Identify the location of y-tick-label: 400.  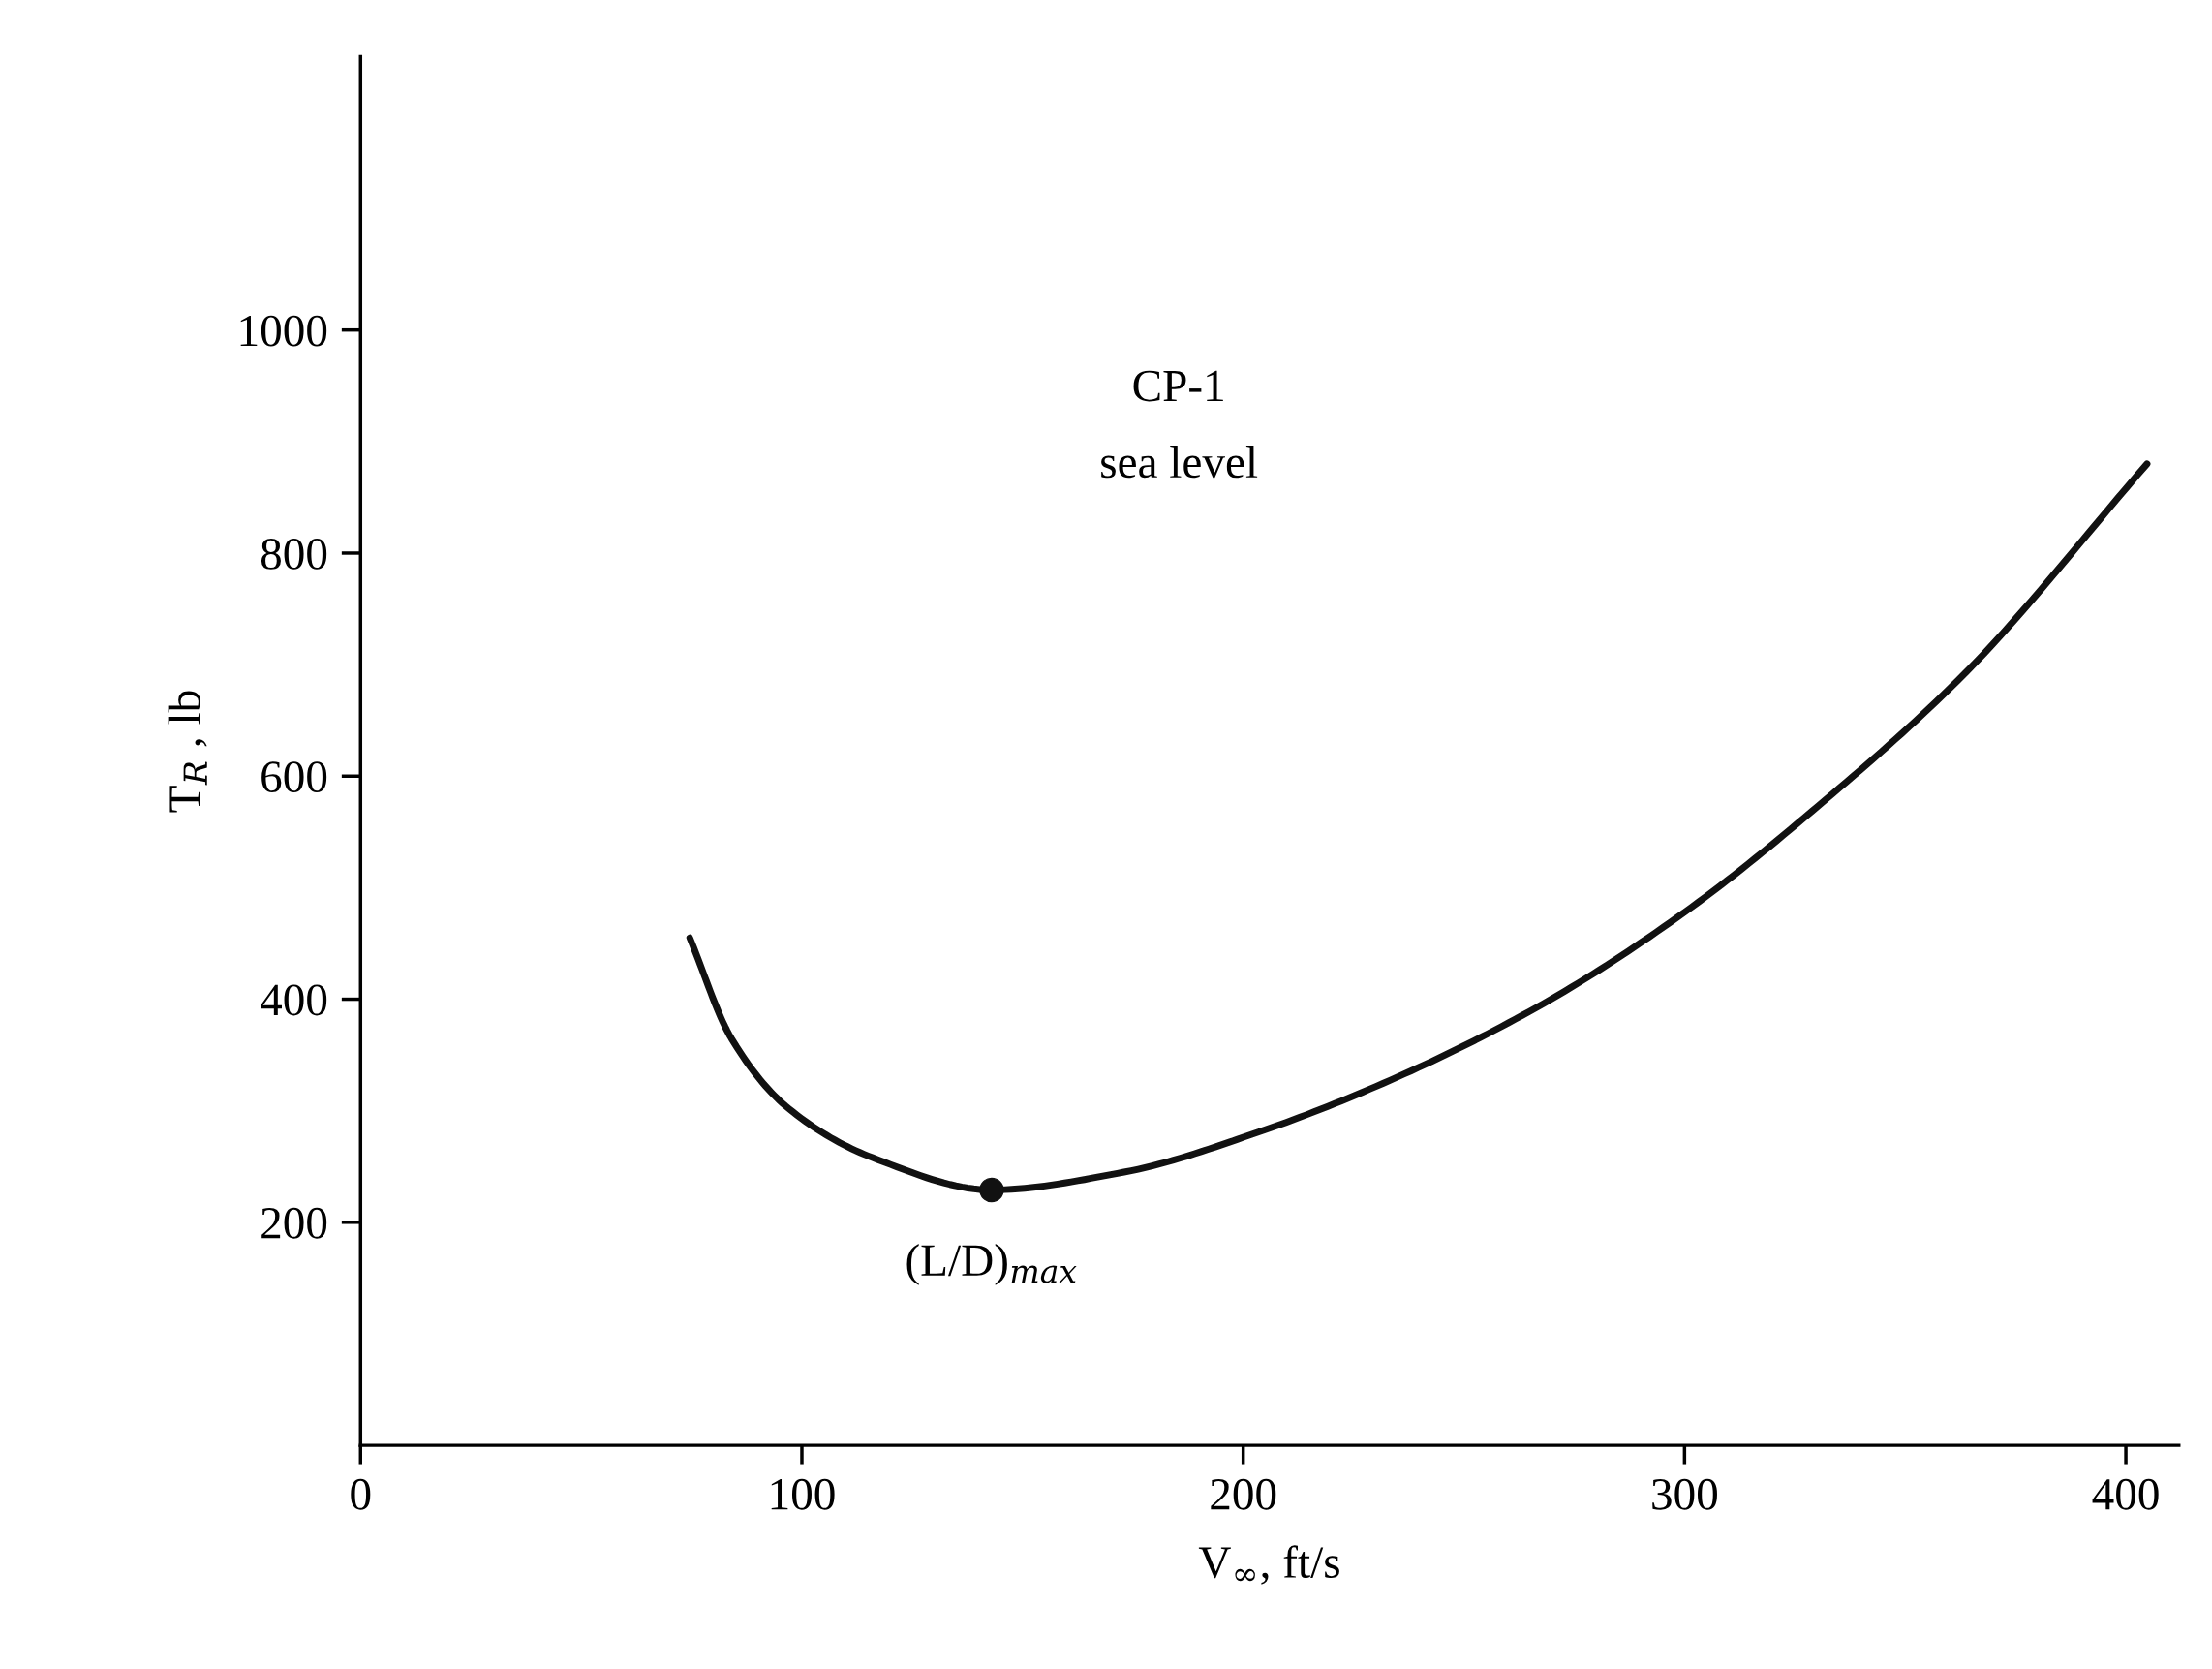
(294, 1000).